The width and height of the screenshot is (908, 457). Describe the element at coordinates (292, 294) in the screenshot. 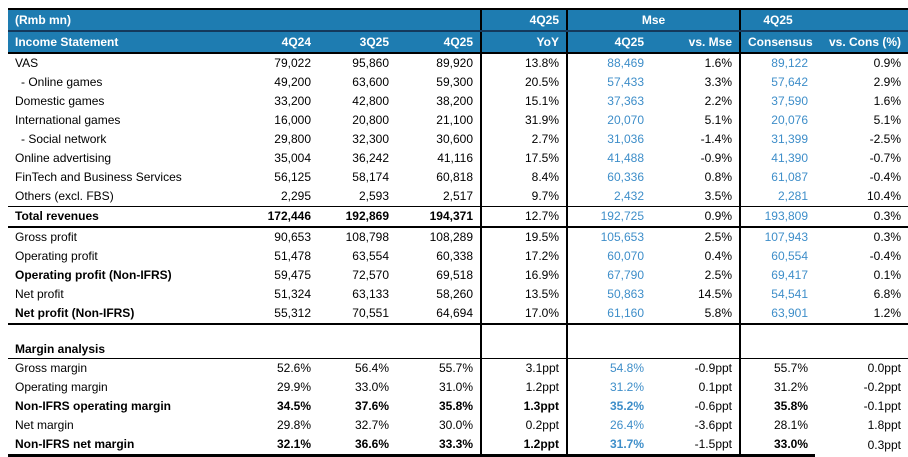

I see `cell-4q24: 51,324` at that location.